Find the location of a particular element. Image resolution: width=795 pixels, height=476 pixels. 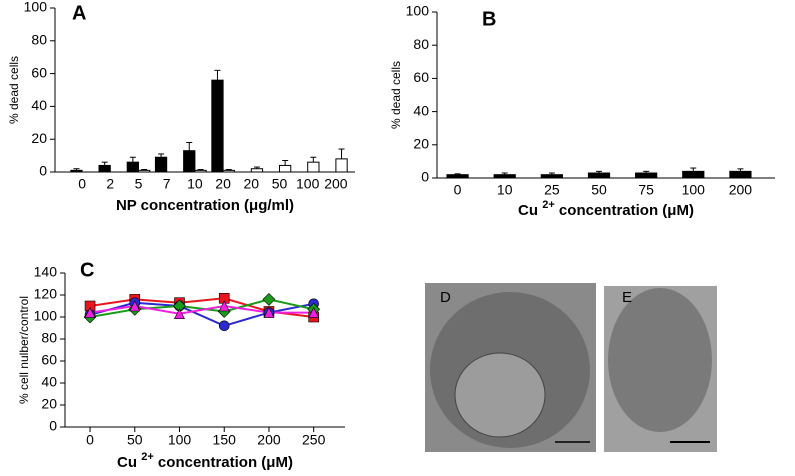

y-tick-label: 140 is located at coordinates (46, 272).